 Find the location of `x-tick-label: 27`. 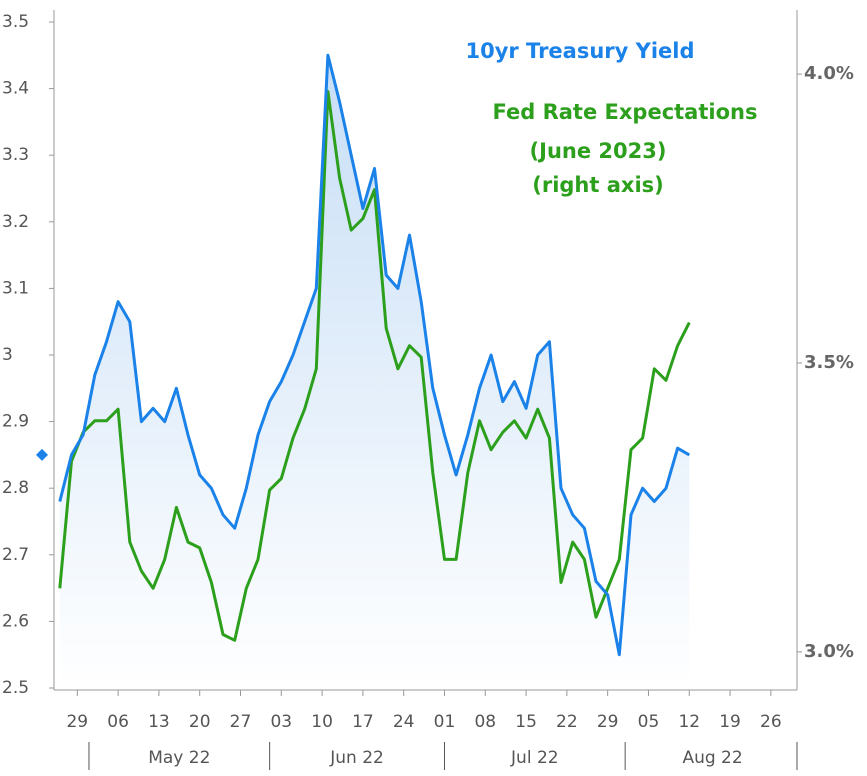

x-tick-label: 27 is located at coordinates (241, 722).